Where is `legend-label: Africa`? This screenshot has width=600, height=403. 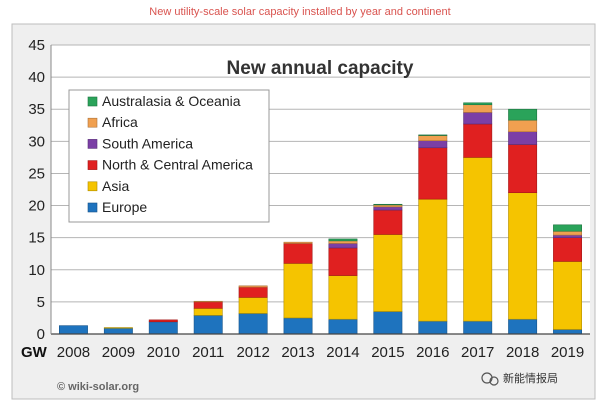 legend-label: Africa is located at coordinates (120, 122).